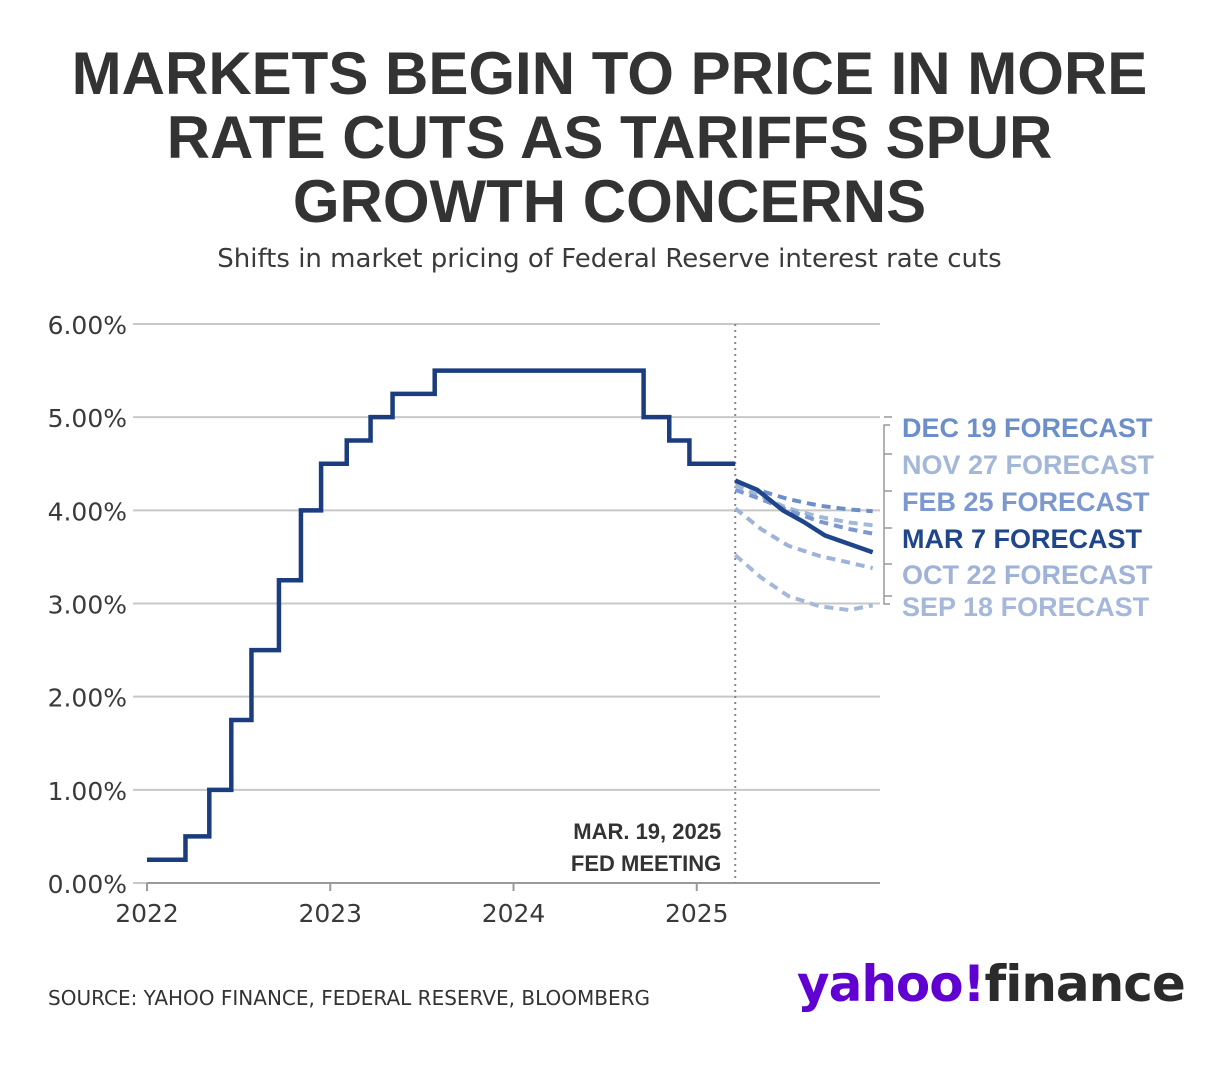  I want to click on title-line-1: MARKETS BEGIN TO PRICE IN MORE, so click(609, 73).